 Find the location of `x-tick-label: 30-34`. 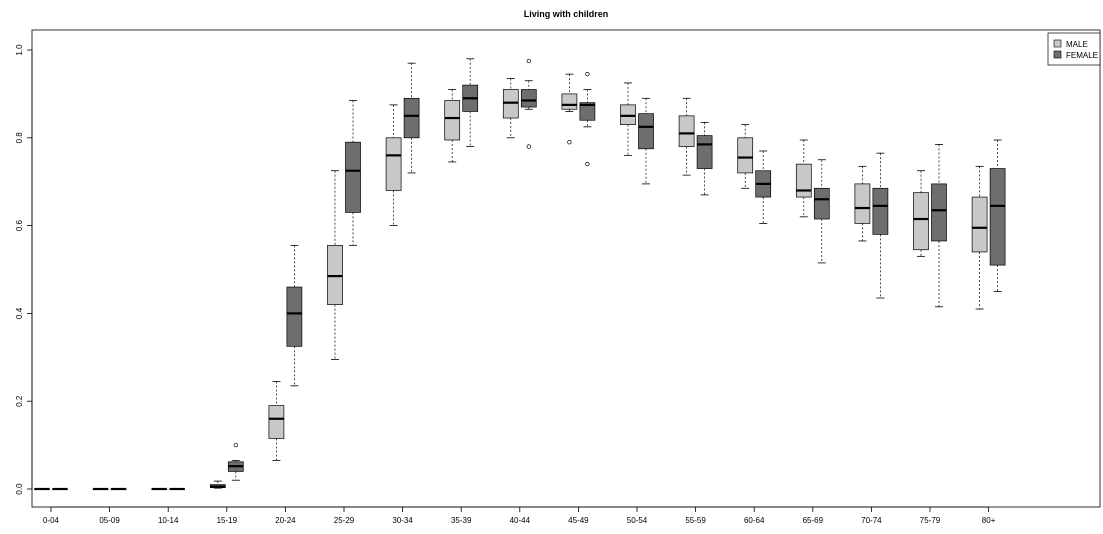

x-tick-label: 30-34 is located at coordinates (402, 520).